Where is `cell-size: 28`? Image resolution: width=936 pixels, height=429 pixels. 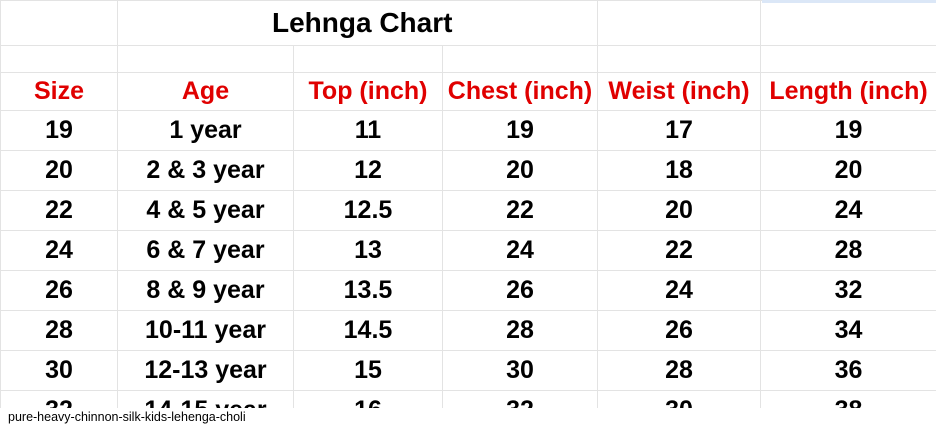 cell-size: 28 is located at coordinates (59, 330).